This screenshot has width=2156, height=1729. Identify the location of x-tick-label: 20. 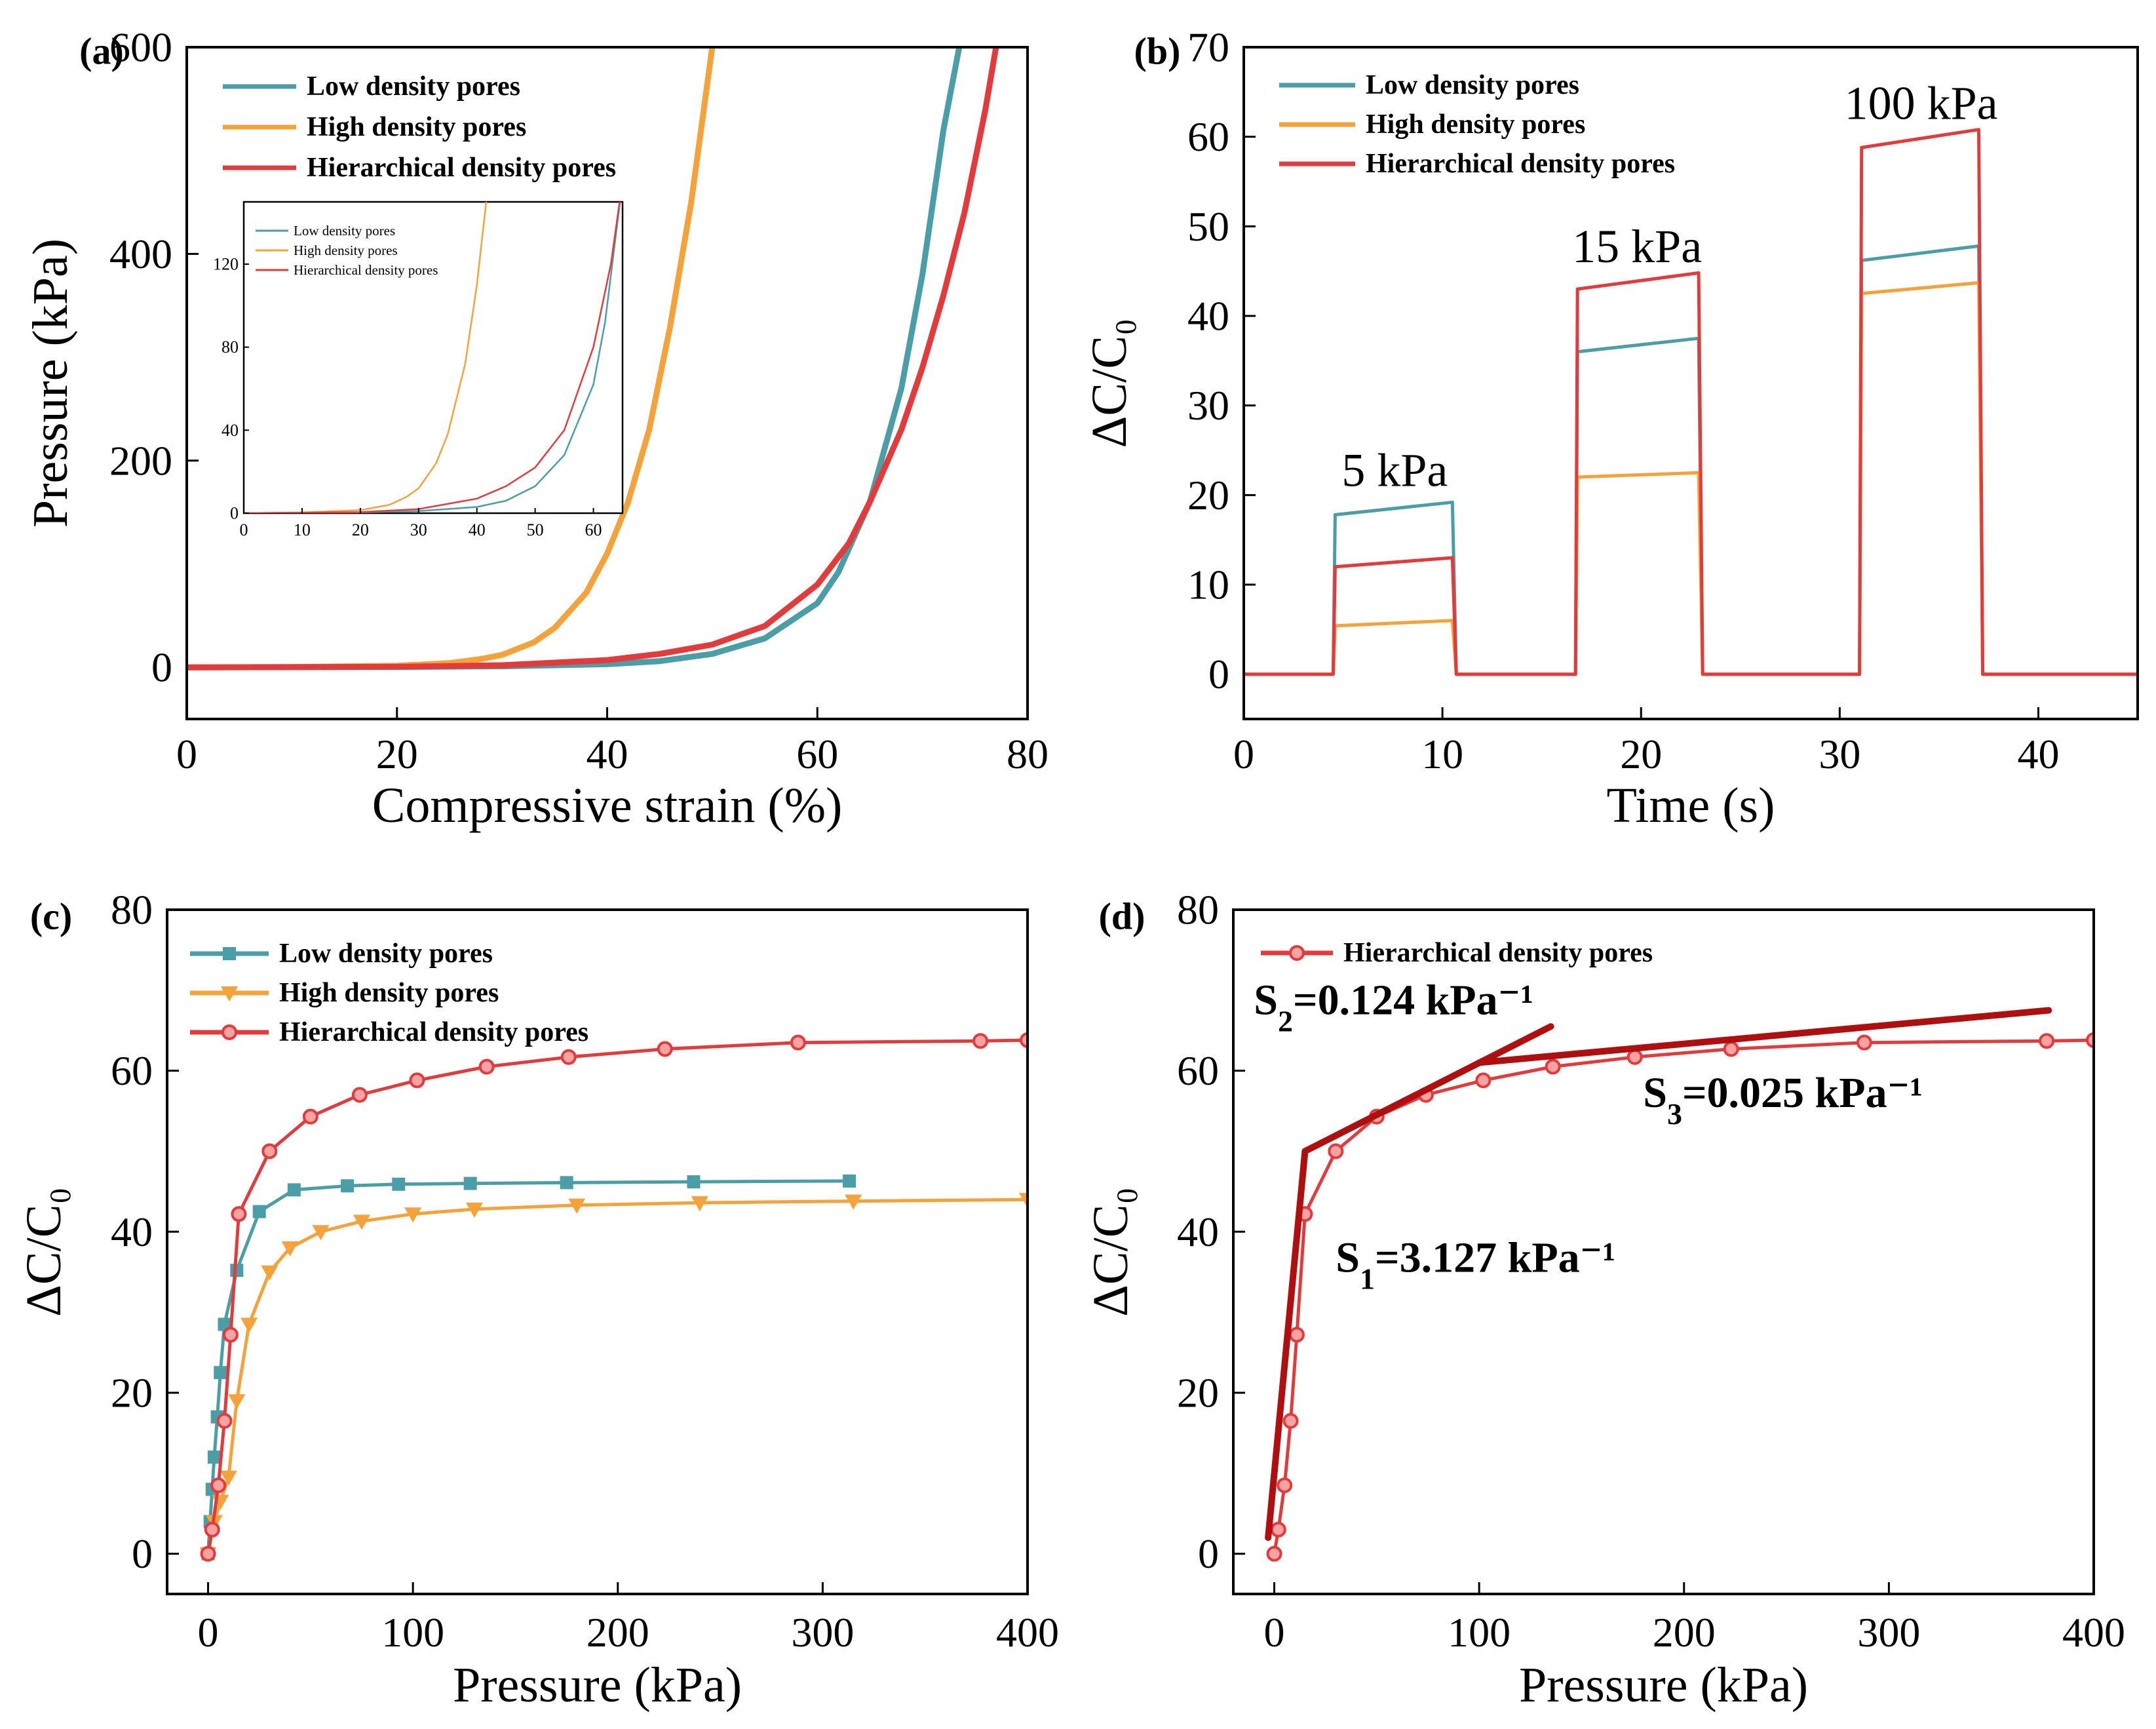
(397, 754).